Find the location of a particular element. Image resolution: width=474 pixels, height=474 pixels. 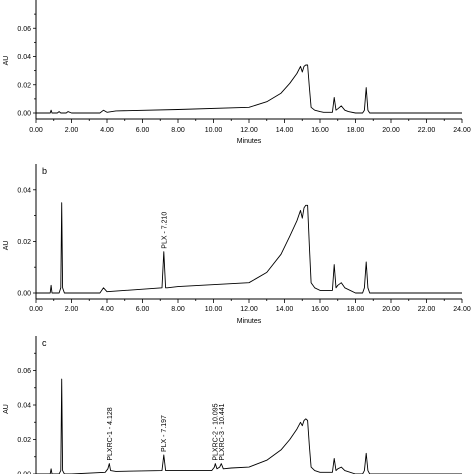

peak-label: PLXRC-2 - 10.095 is located at coordinates (216, 431).